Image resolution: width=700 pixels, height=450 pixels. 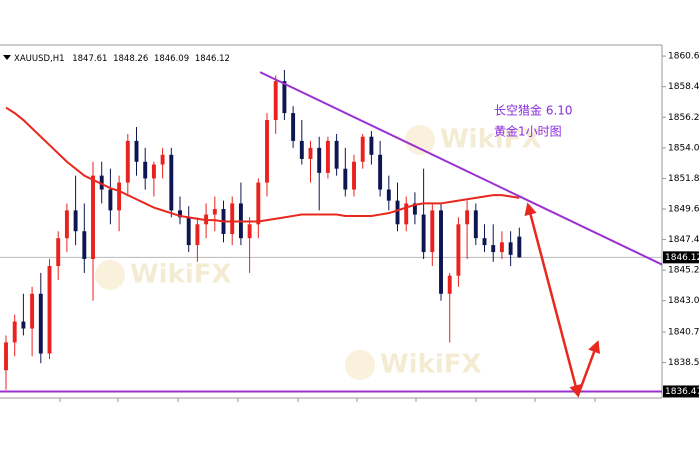 What do you see at coordinates (684, 118) in the screenshot?
I see `y-tick-label: 1856.20` at bounding box center [684, 118].